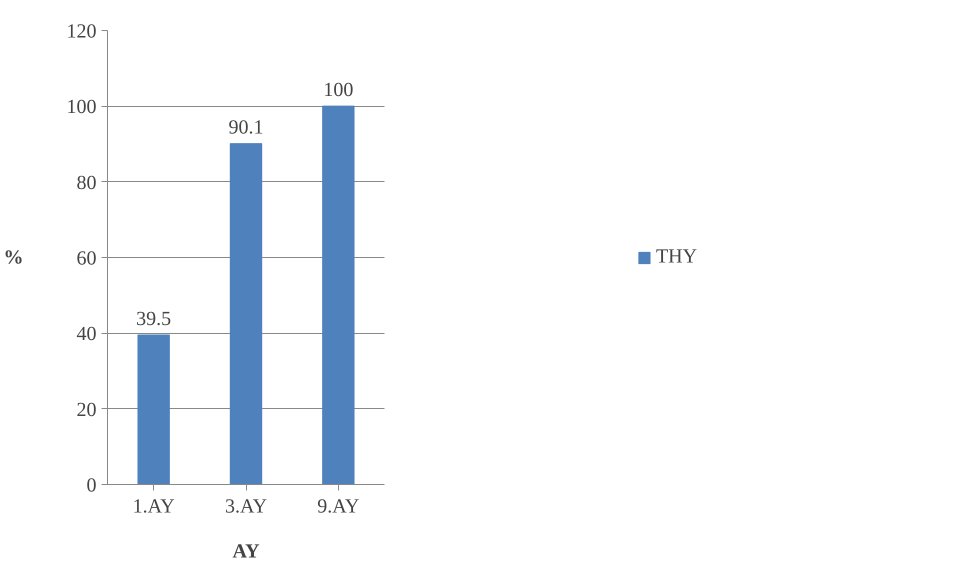 The height and width of the screenshot is (571, 956). I want to click on y-tick-label: 60, so click(86, 259).